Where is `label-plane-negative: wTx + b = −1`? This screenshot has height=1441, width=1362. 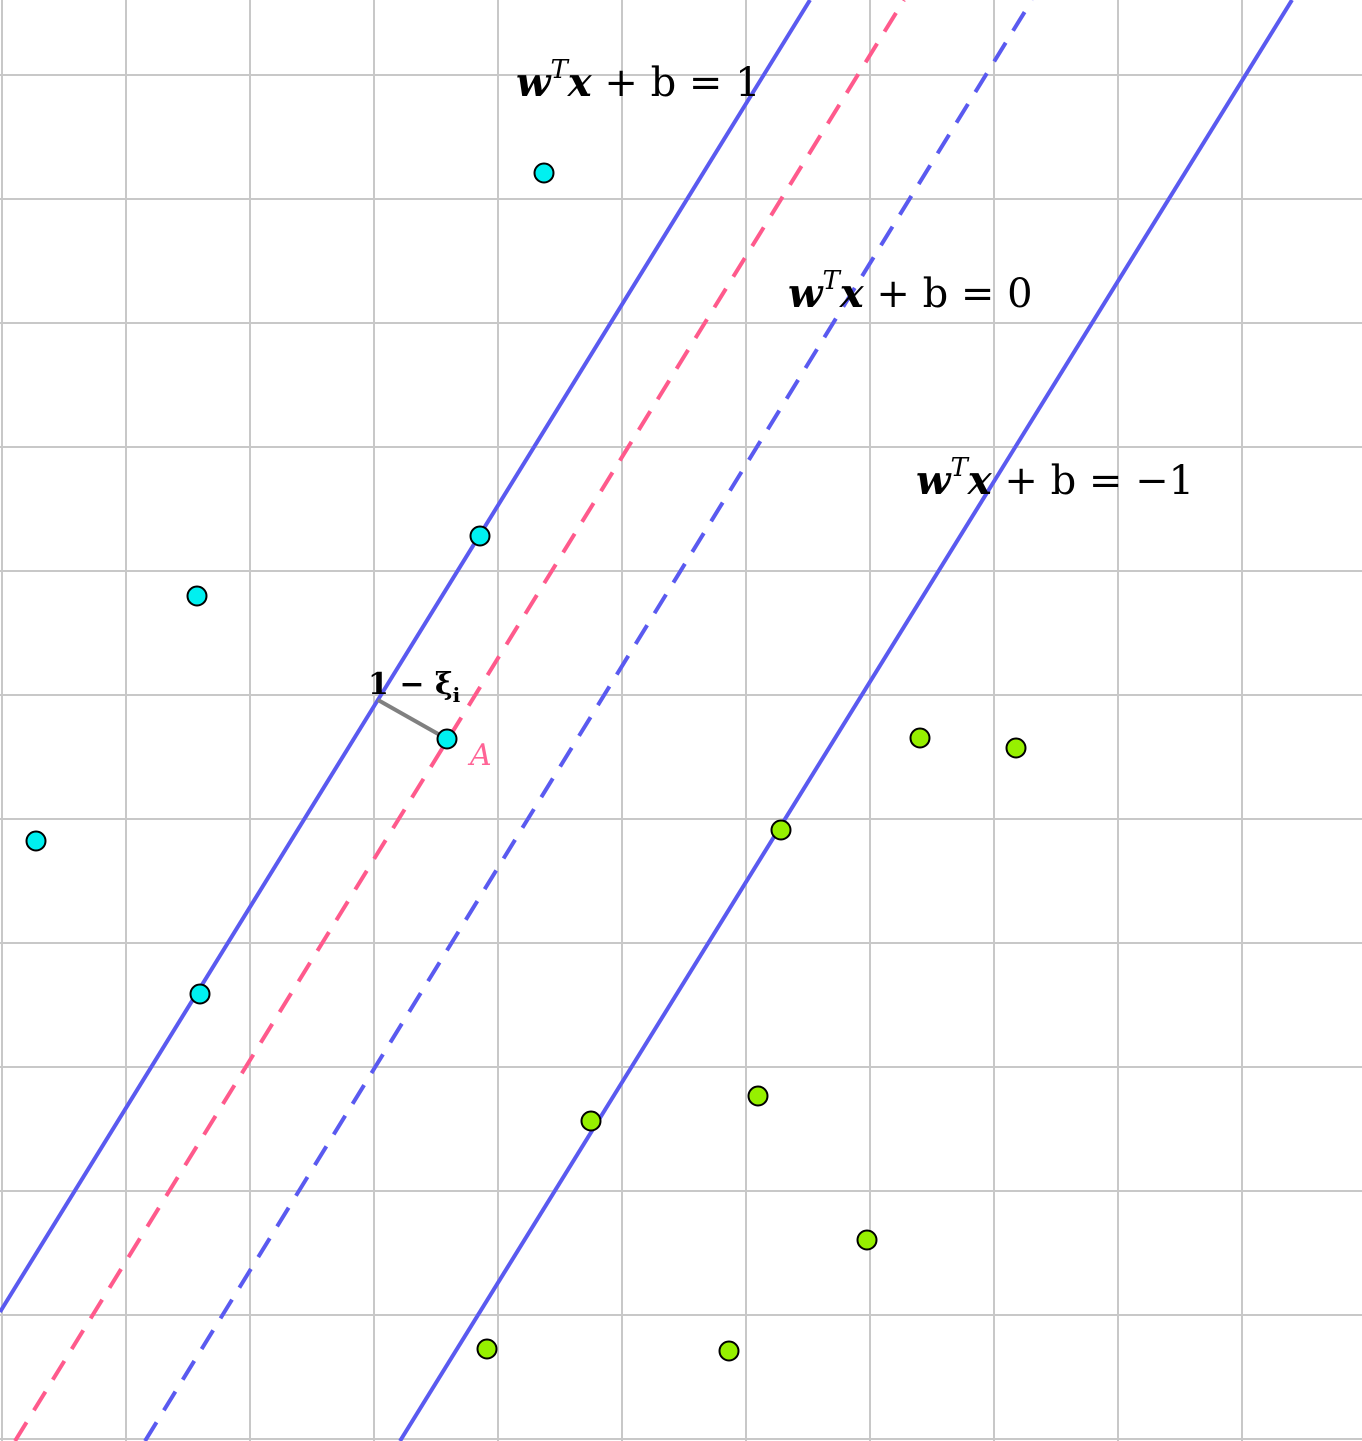
label-plane-negative: wTx + b = −1 is located at coordinates (1055, 478).